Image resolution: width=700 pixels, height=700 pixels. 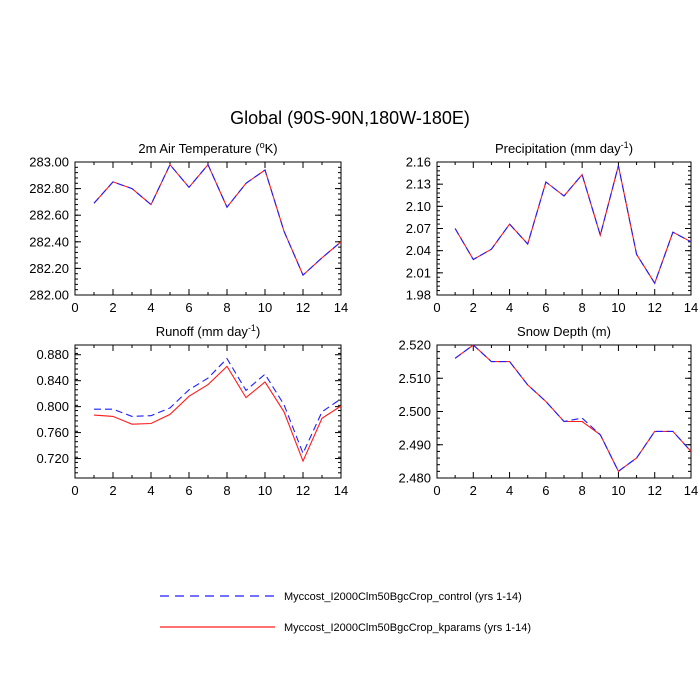 I want to click on y-tick-label: 0.760, so click(x=52, y=432).